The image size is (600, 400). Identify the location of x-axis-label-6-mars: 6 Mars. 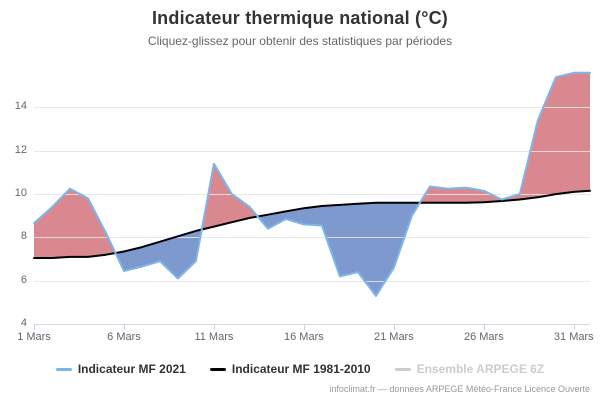
(124, 337).